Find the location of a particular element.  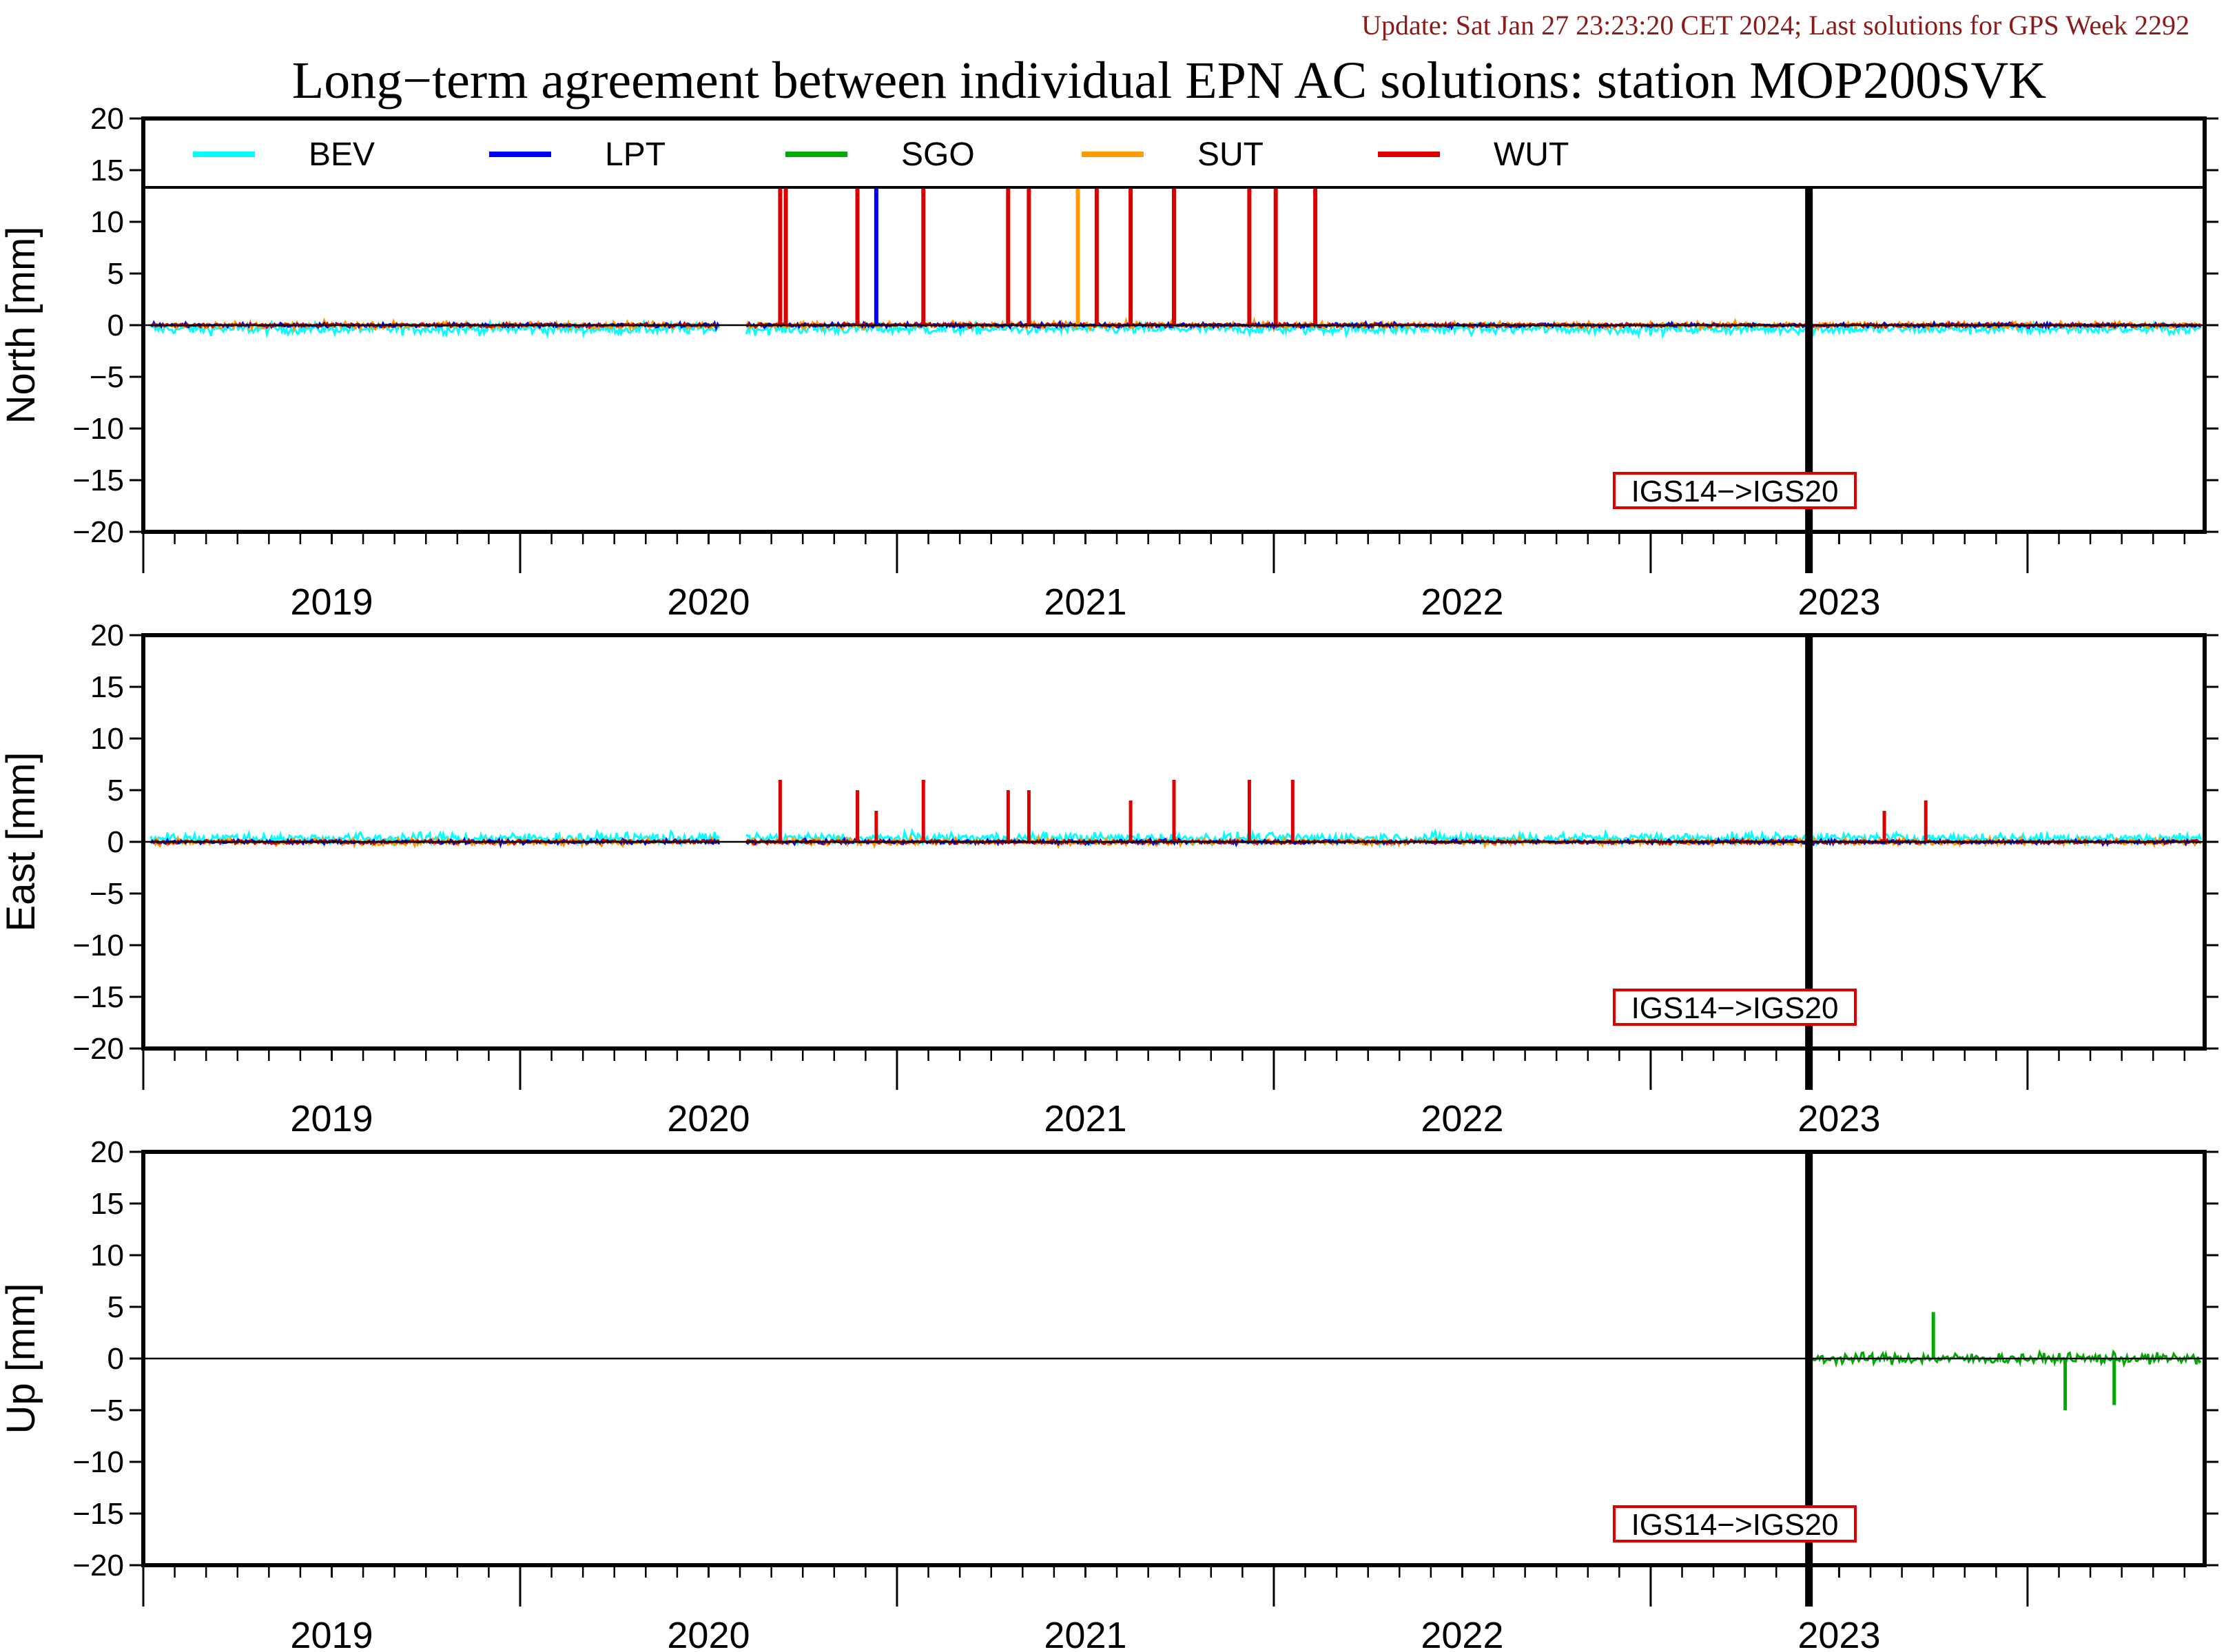

legend: BEV LPT SGO SUT WUT is located at coordinates (1174, 153).